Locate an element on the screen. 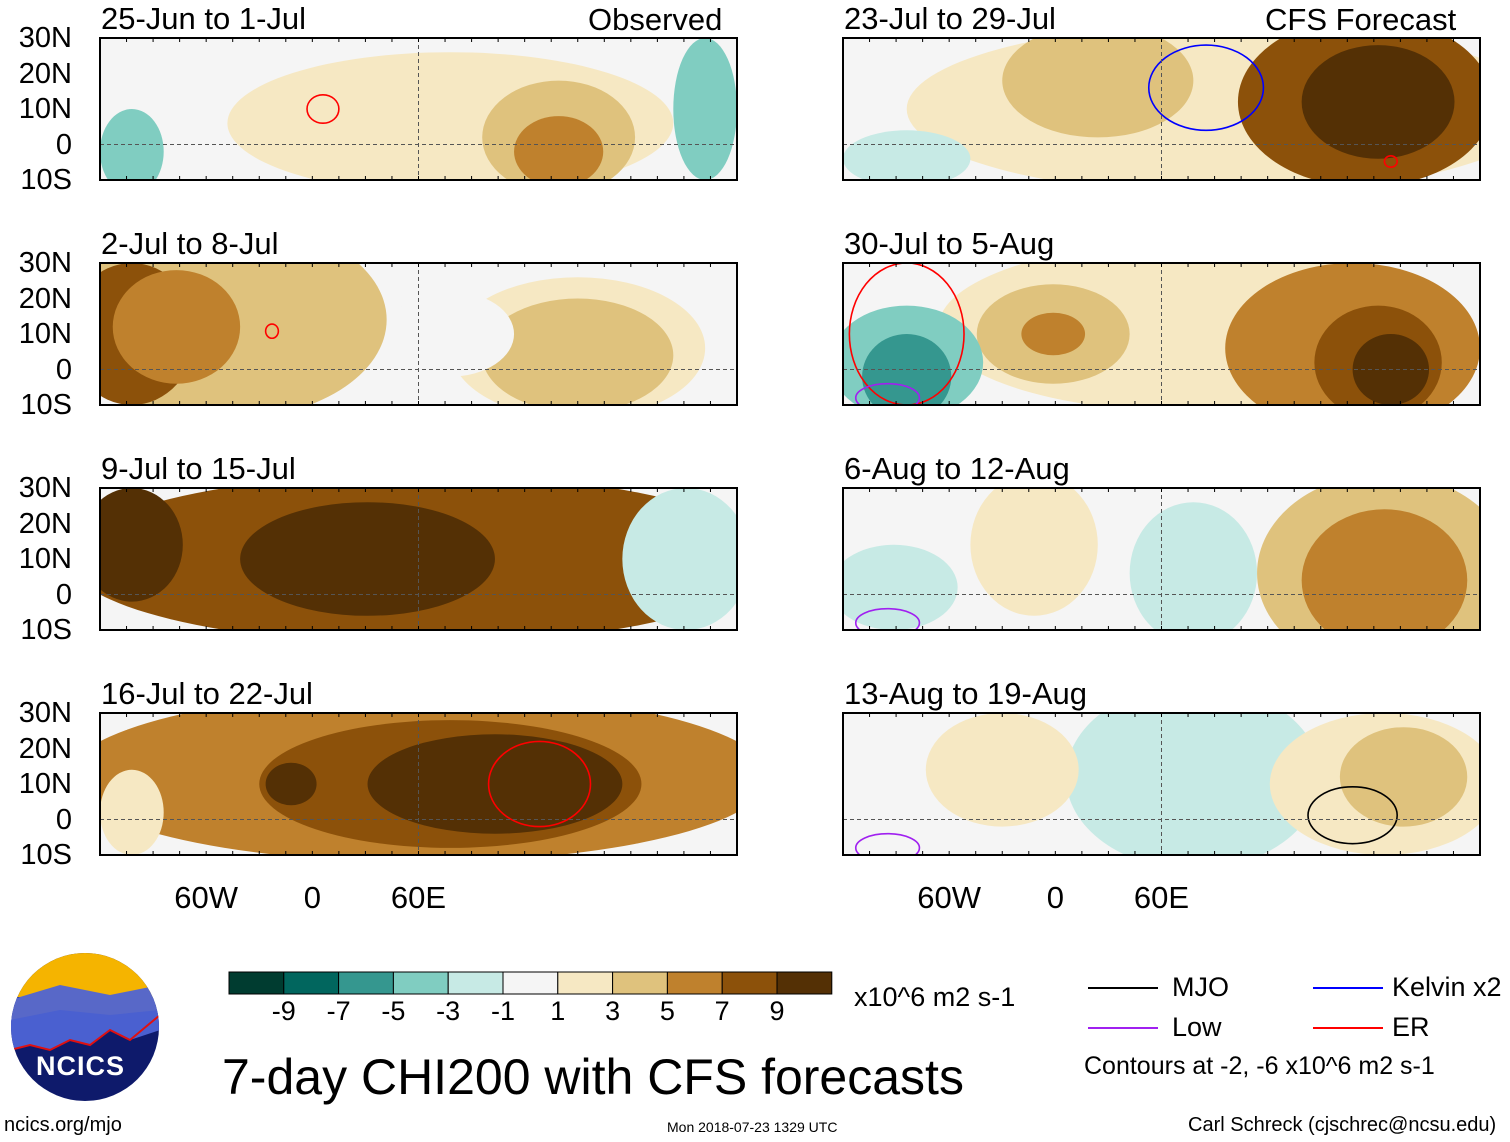 Image resolution: width=1510 pixels, height=1142 pixels. colorbar-tick-label: 5 is located at coordinates (667, 1011).